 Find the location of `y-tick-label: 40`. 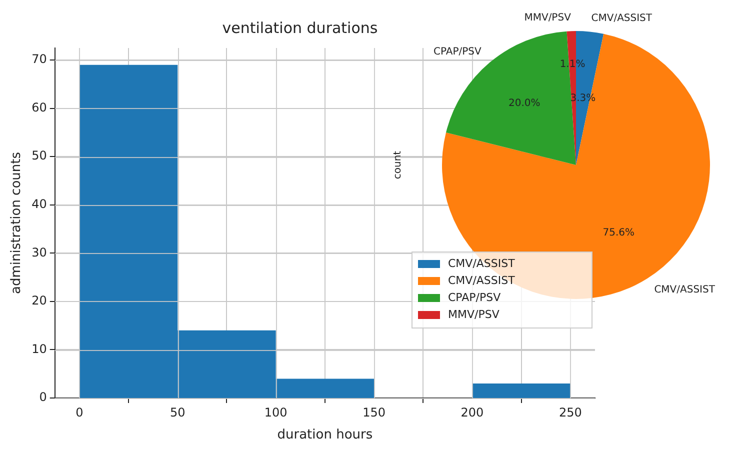

y-tick-label: 40 is located at coordinates (39, 204).